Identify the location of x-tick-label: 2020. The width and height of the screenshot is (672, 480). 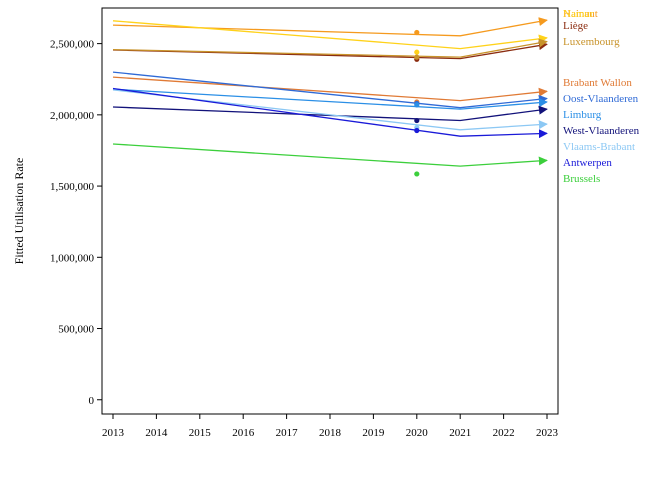
(417, 433).